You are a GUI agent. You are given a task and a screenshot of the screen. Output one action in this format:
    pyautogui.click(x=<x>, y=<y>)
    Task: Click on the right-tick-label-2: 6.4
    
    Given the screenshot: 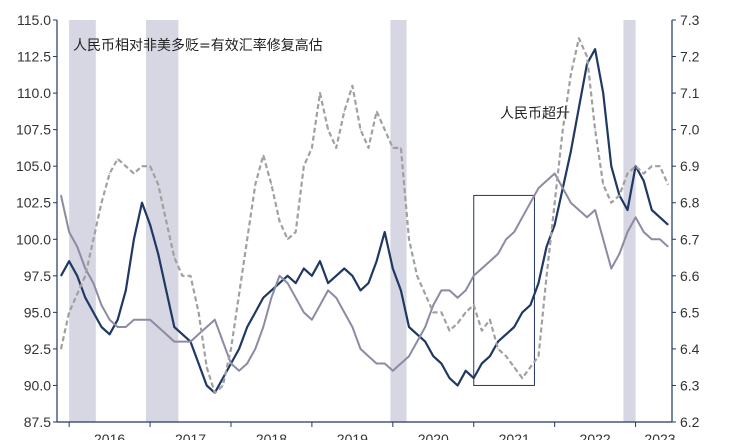 What is the action you would take?
    pyautogui.click(x=690, y=349)
    